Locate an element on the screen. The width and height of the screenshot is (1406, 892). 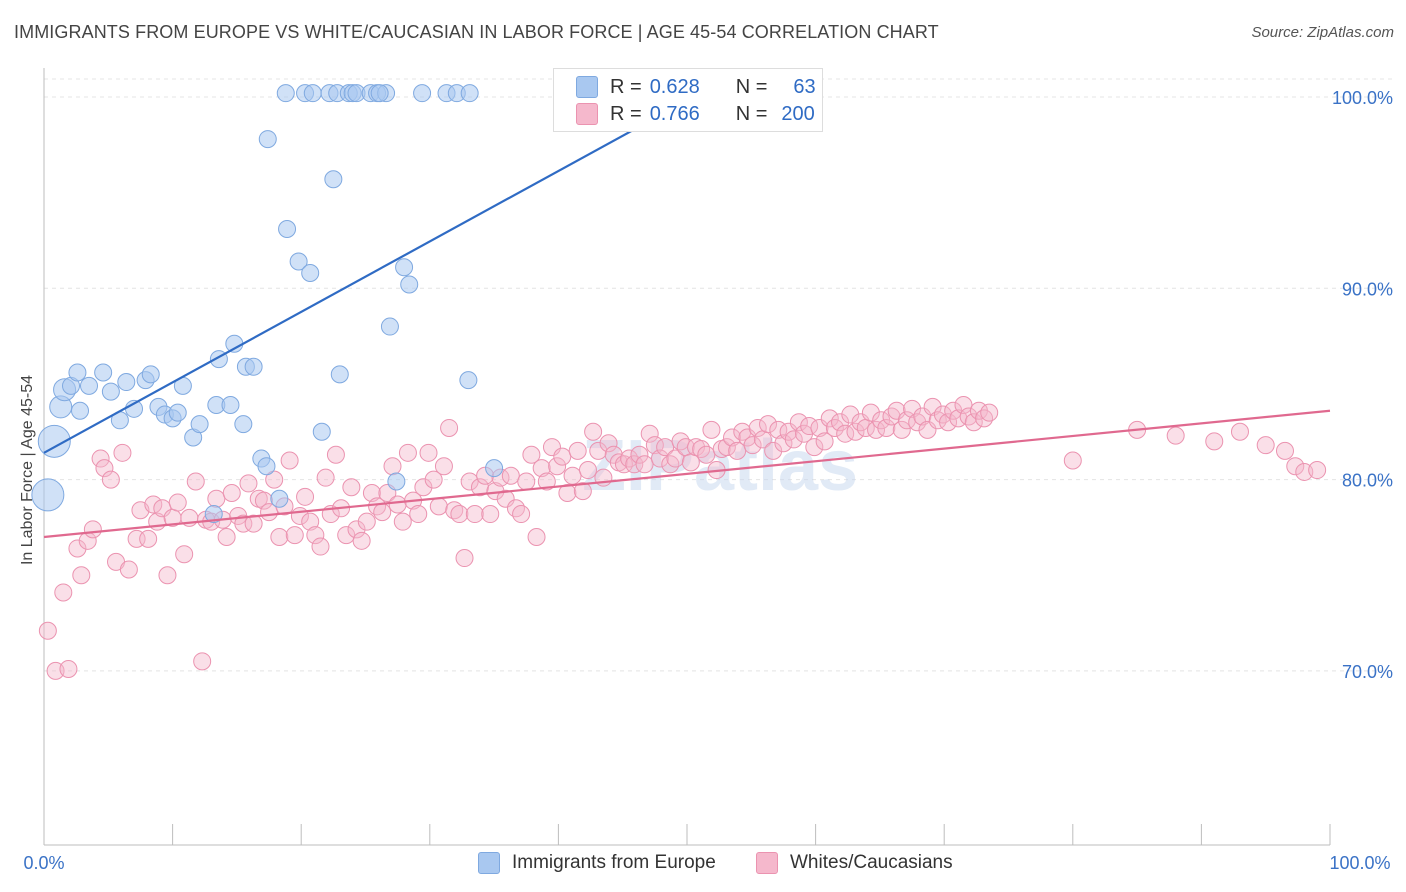
bottom-legend-whites: Whites/Caucasians is located at coordinates (854, 863).